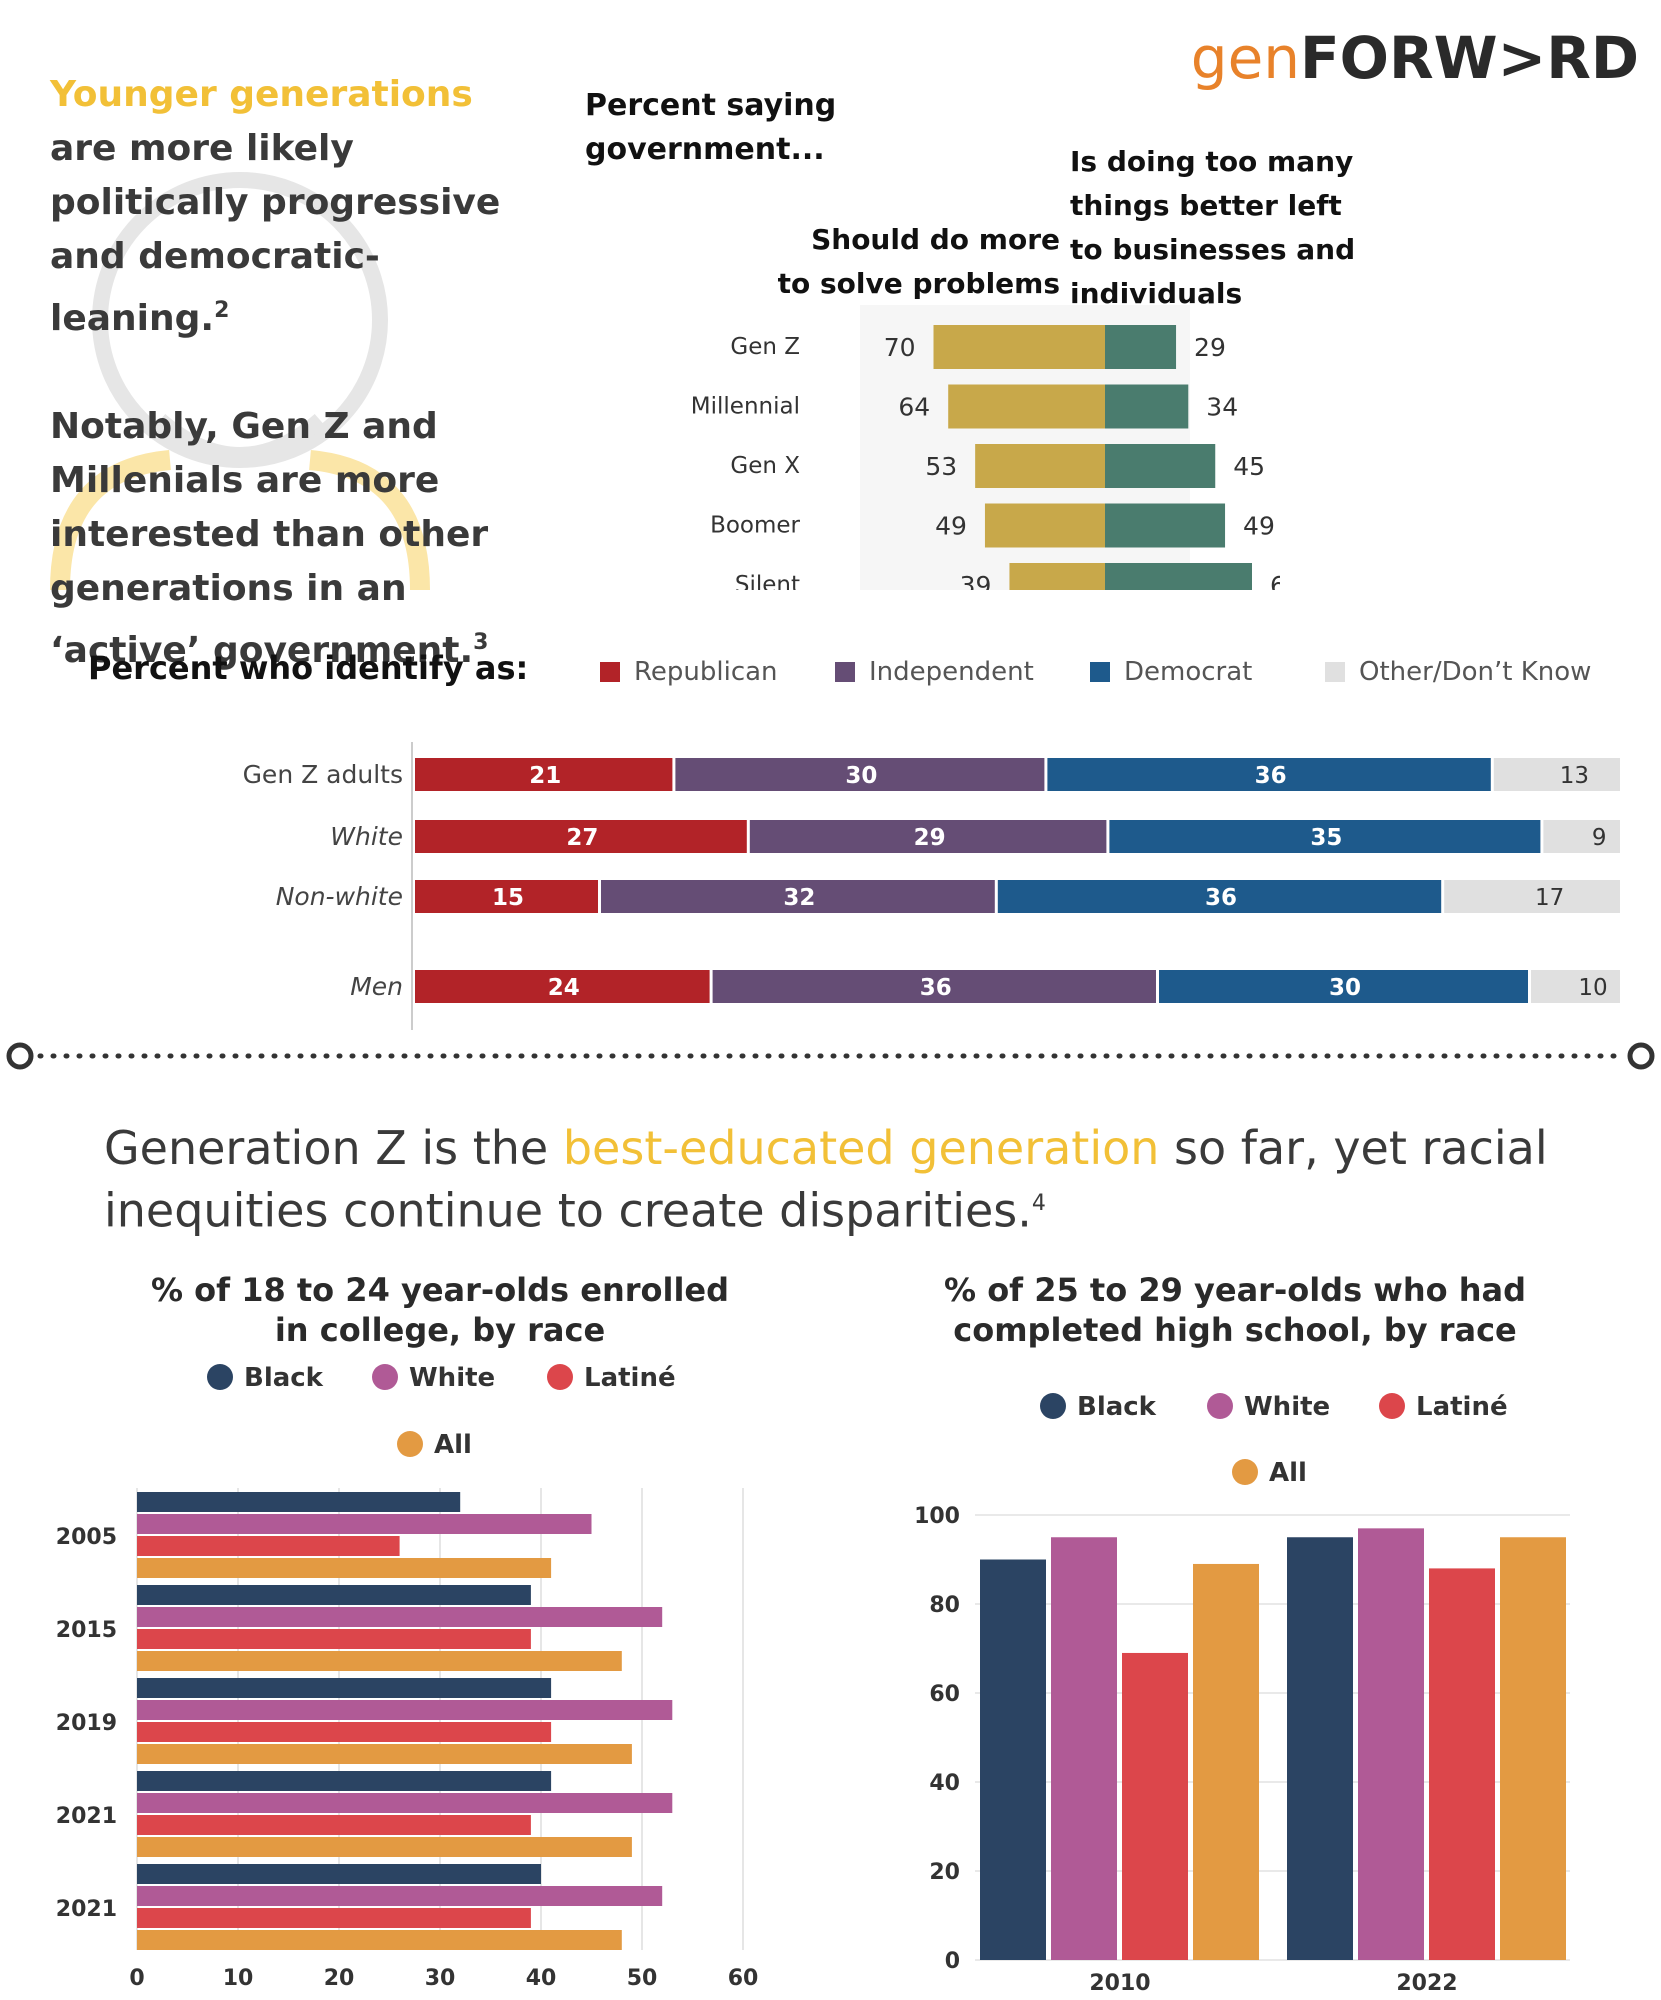 The width and height of the screenshot is (1661, 2000). I want to click on chart2-legend-label: Independent, so click(951, 672).